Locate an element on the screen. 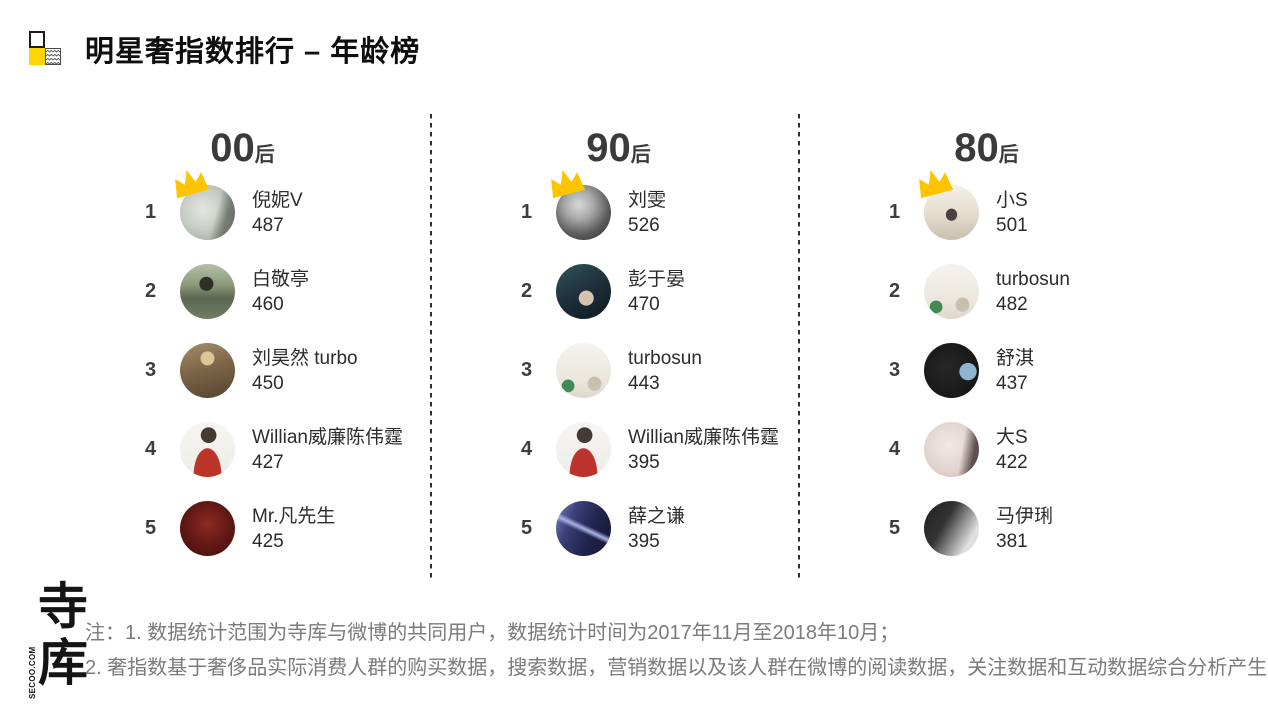 The height and width of the screenshot is (713, 1268). logo-characters: 寺库 is located at coordinates (63, 635).